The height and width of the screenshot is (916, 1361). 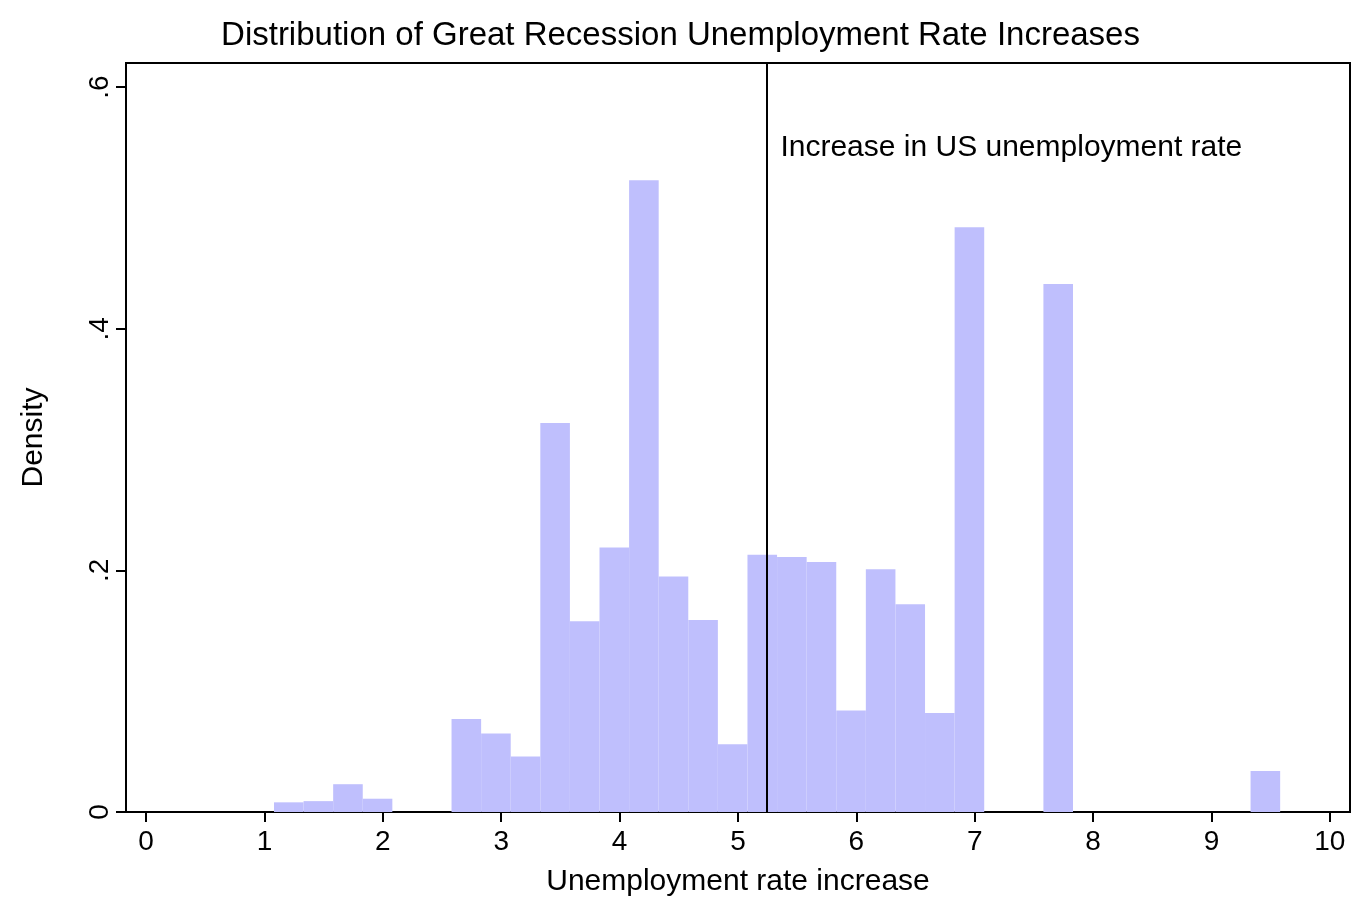 What do you see at coordinates (98, 812) in the screenshot?
I see `y-tick-label: 0` at bounding box center [98, 812].